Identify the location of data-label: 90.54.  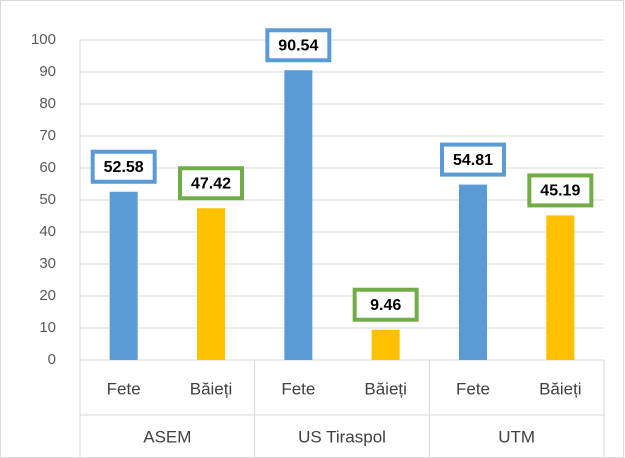
(298, 45).